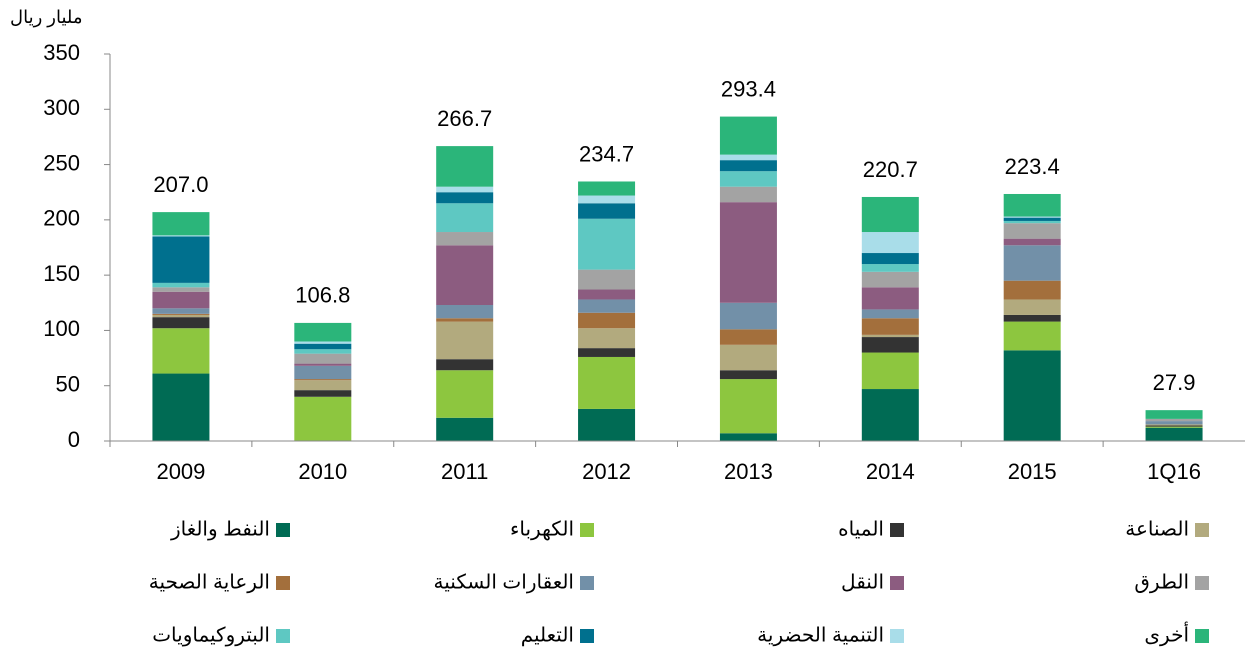 The width and height of the screenshot is (1254, 653). What do you see at coordinates (1032, 166) in the screenshot?
I see `total-label: 223.4` at bounding box center [1032, 166].